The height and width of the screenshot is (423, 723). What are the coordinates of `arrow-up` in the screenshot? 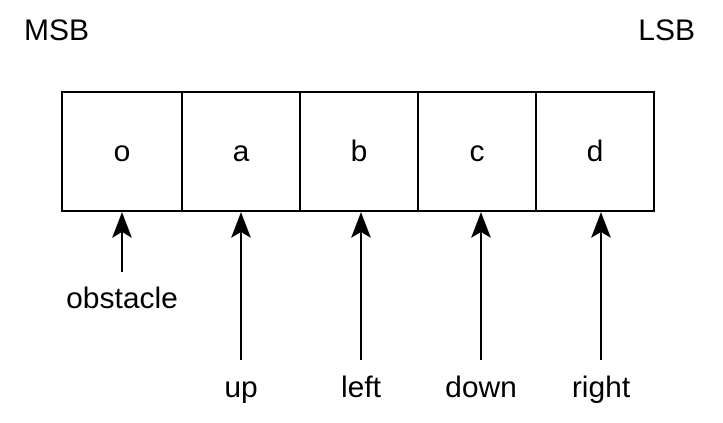 It's located at (241, 286).